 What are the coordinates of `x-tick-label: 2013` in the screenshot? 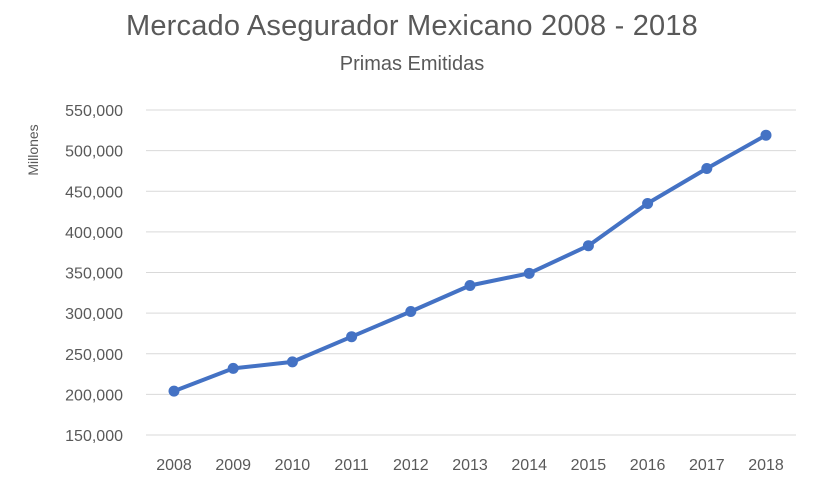 It's located at (470, 465).